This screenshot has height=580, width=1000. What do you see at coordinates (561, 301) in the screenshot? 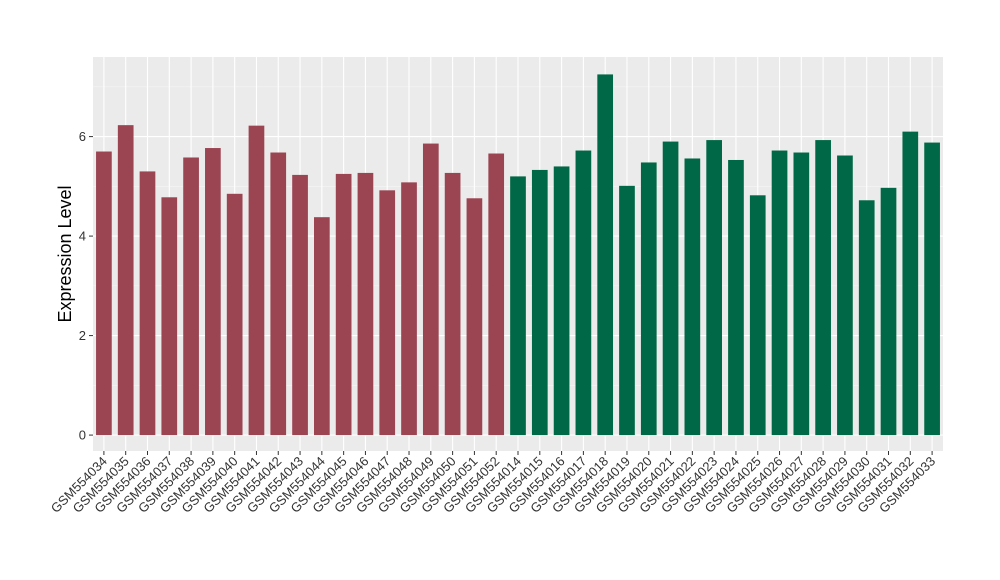
I see `bar-GSM554016` at bounding box center [561, 301].